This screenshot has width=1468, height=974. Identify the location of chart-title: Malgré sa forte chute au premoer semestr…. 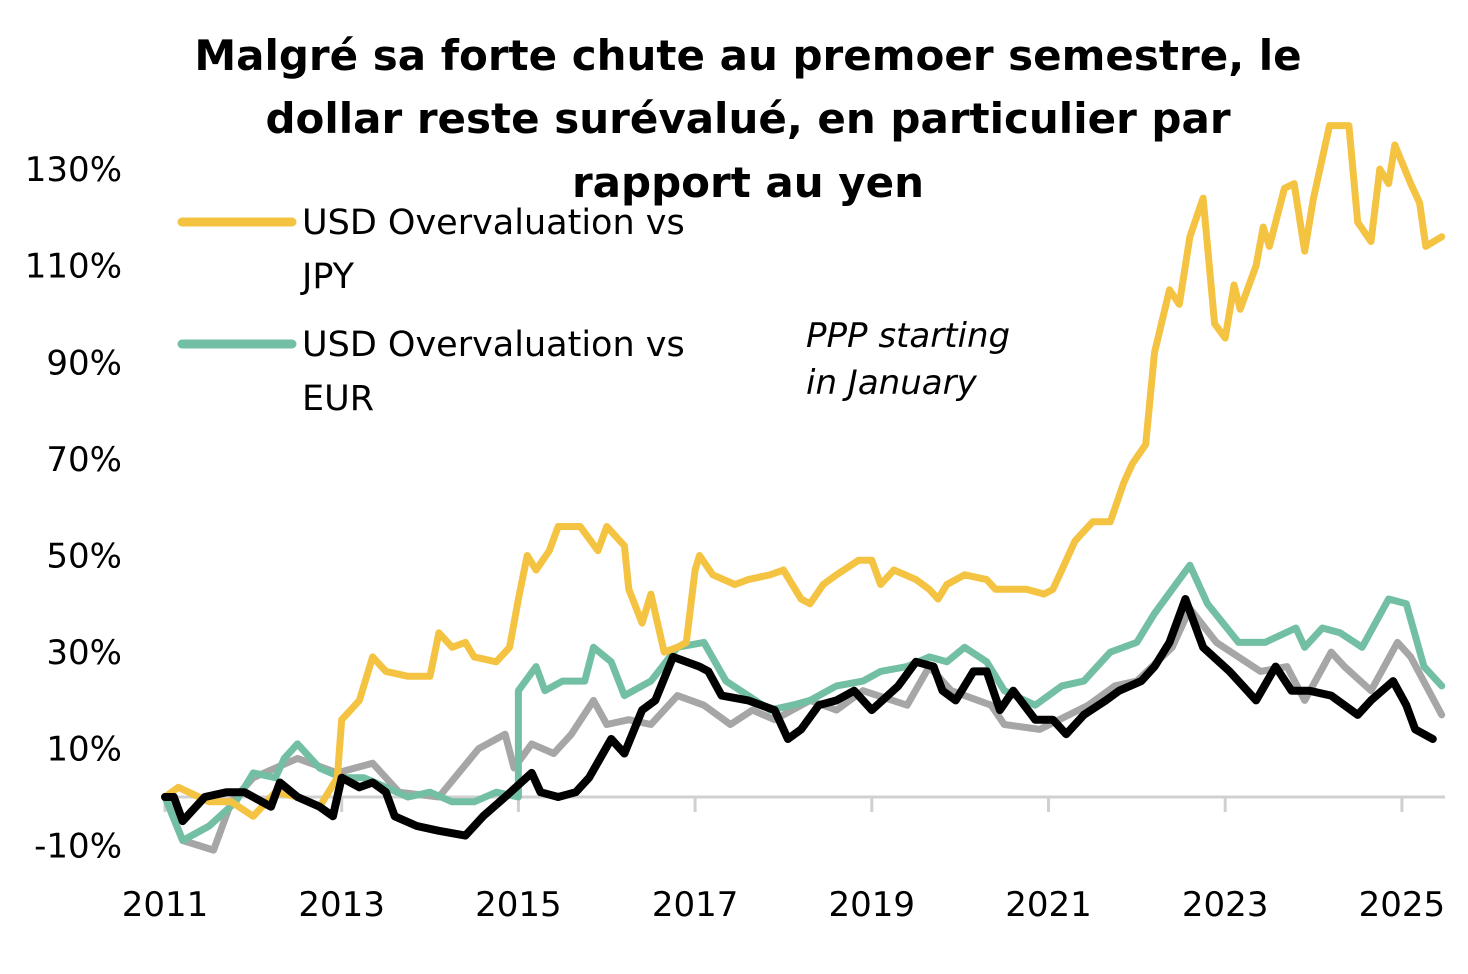
(747, 119).